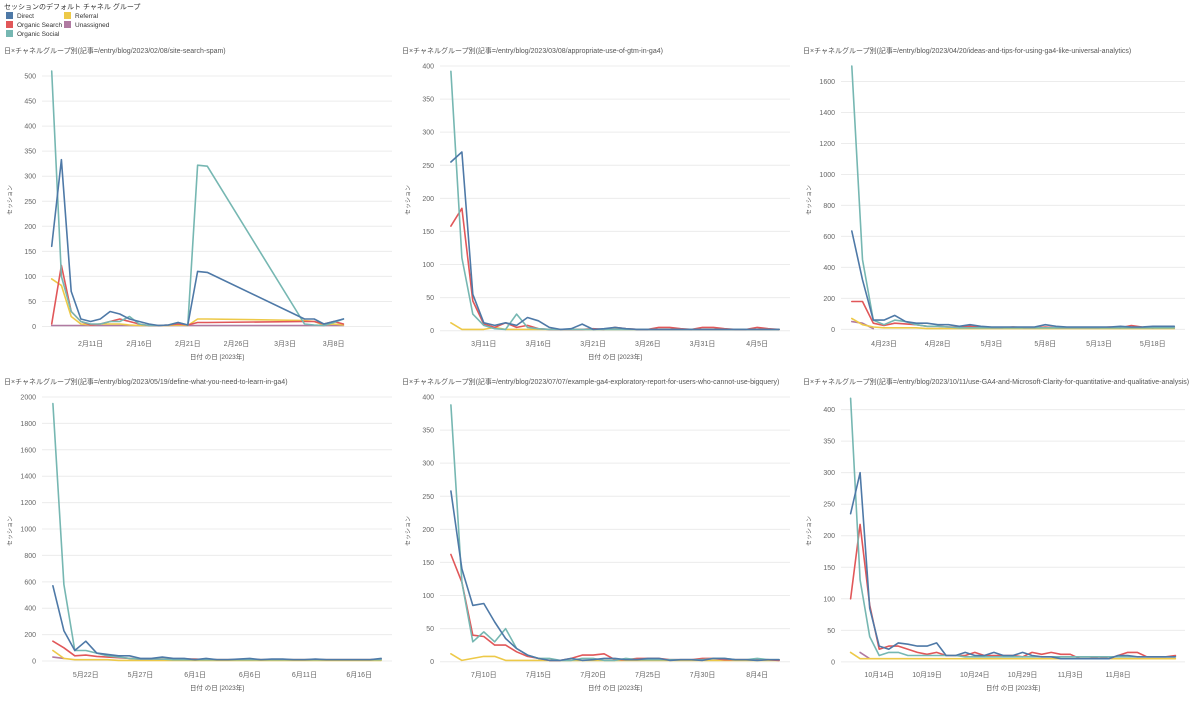 This screenshot has width=1200, height=707. What do you see at coordinates (992, 344) in the screenshot?
I see `x-tick-label: 5月3日` at bounding box center [992, 344].